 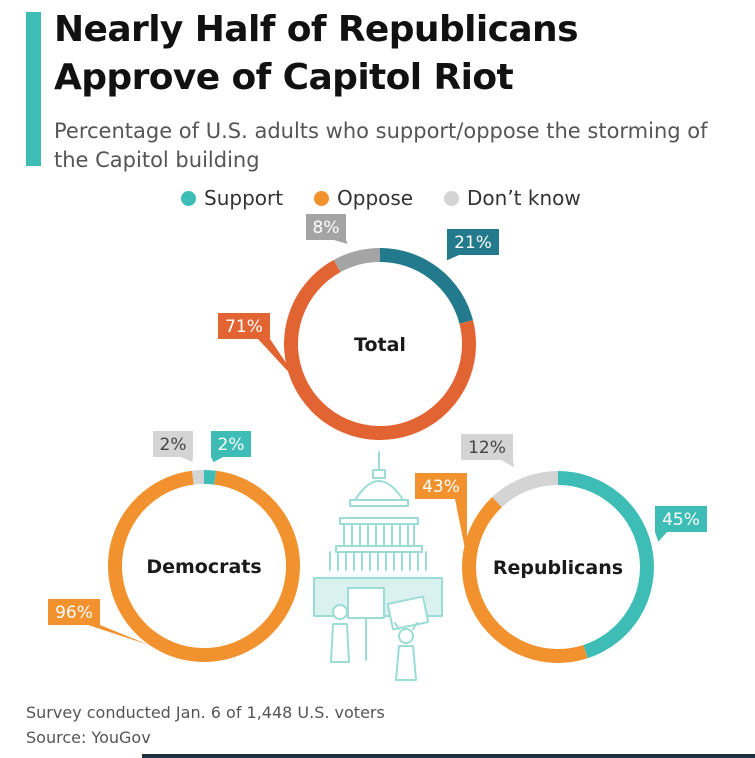 I want to click on democrats-don-t-know-segment, so click(x=198, y=477).